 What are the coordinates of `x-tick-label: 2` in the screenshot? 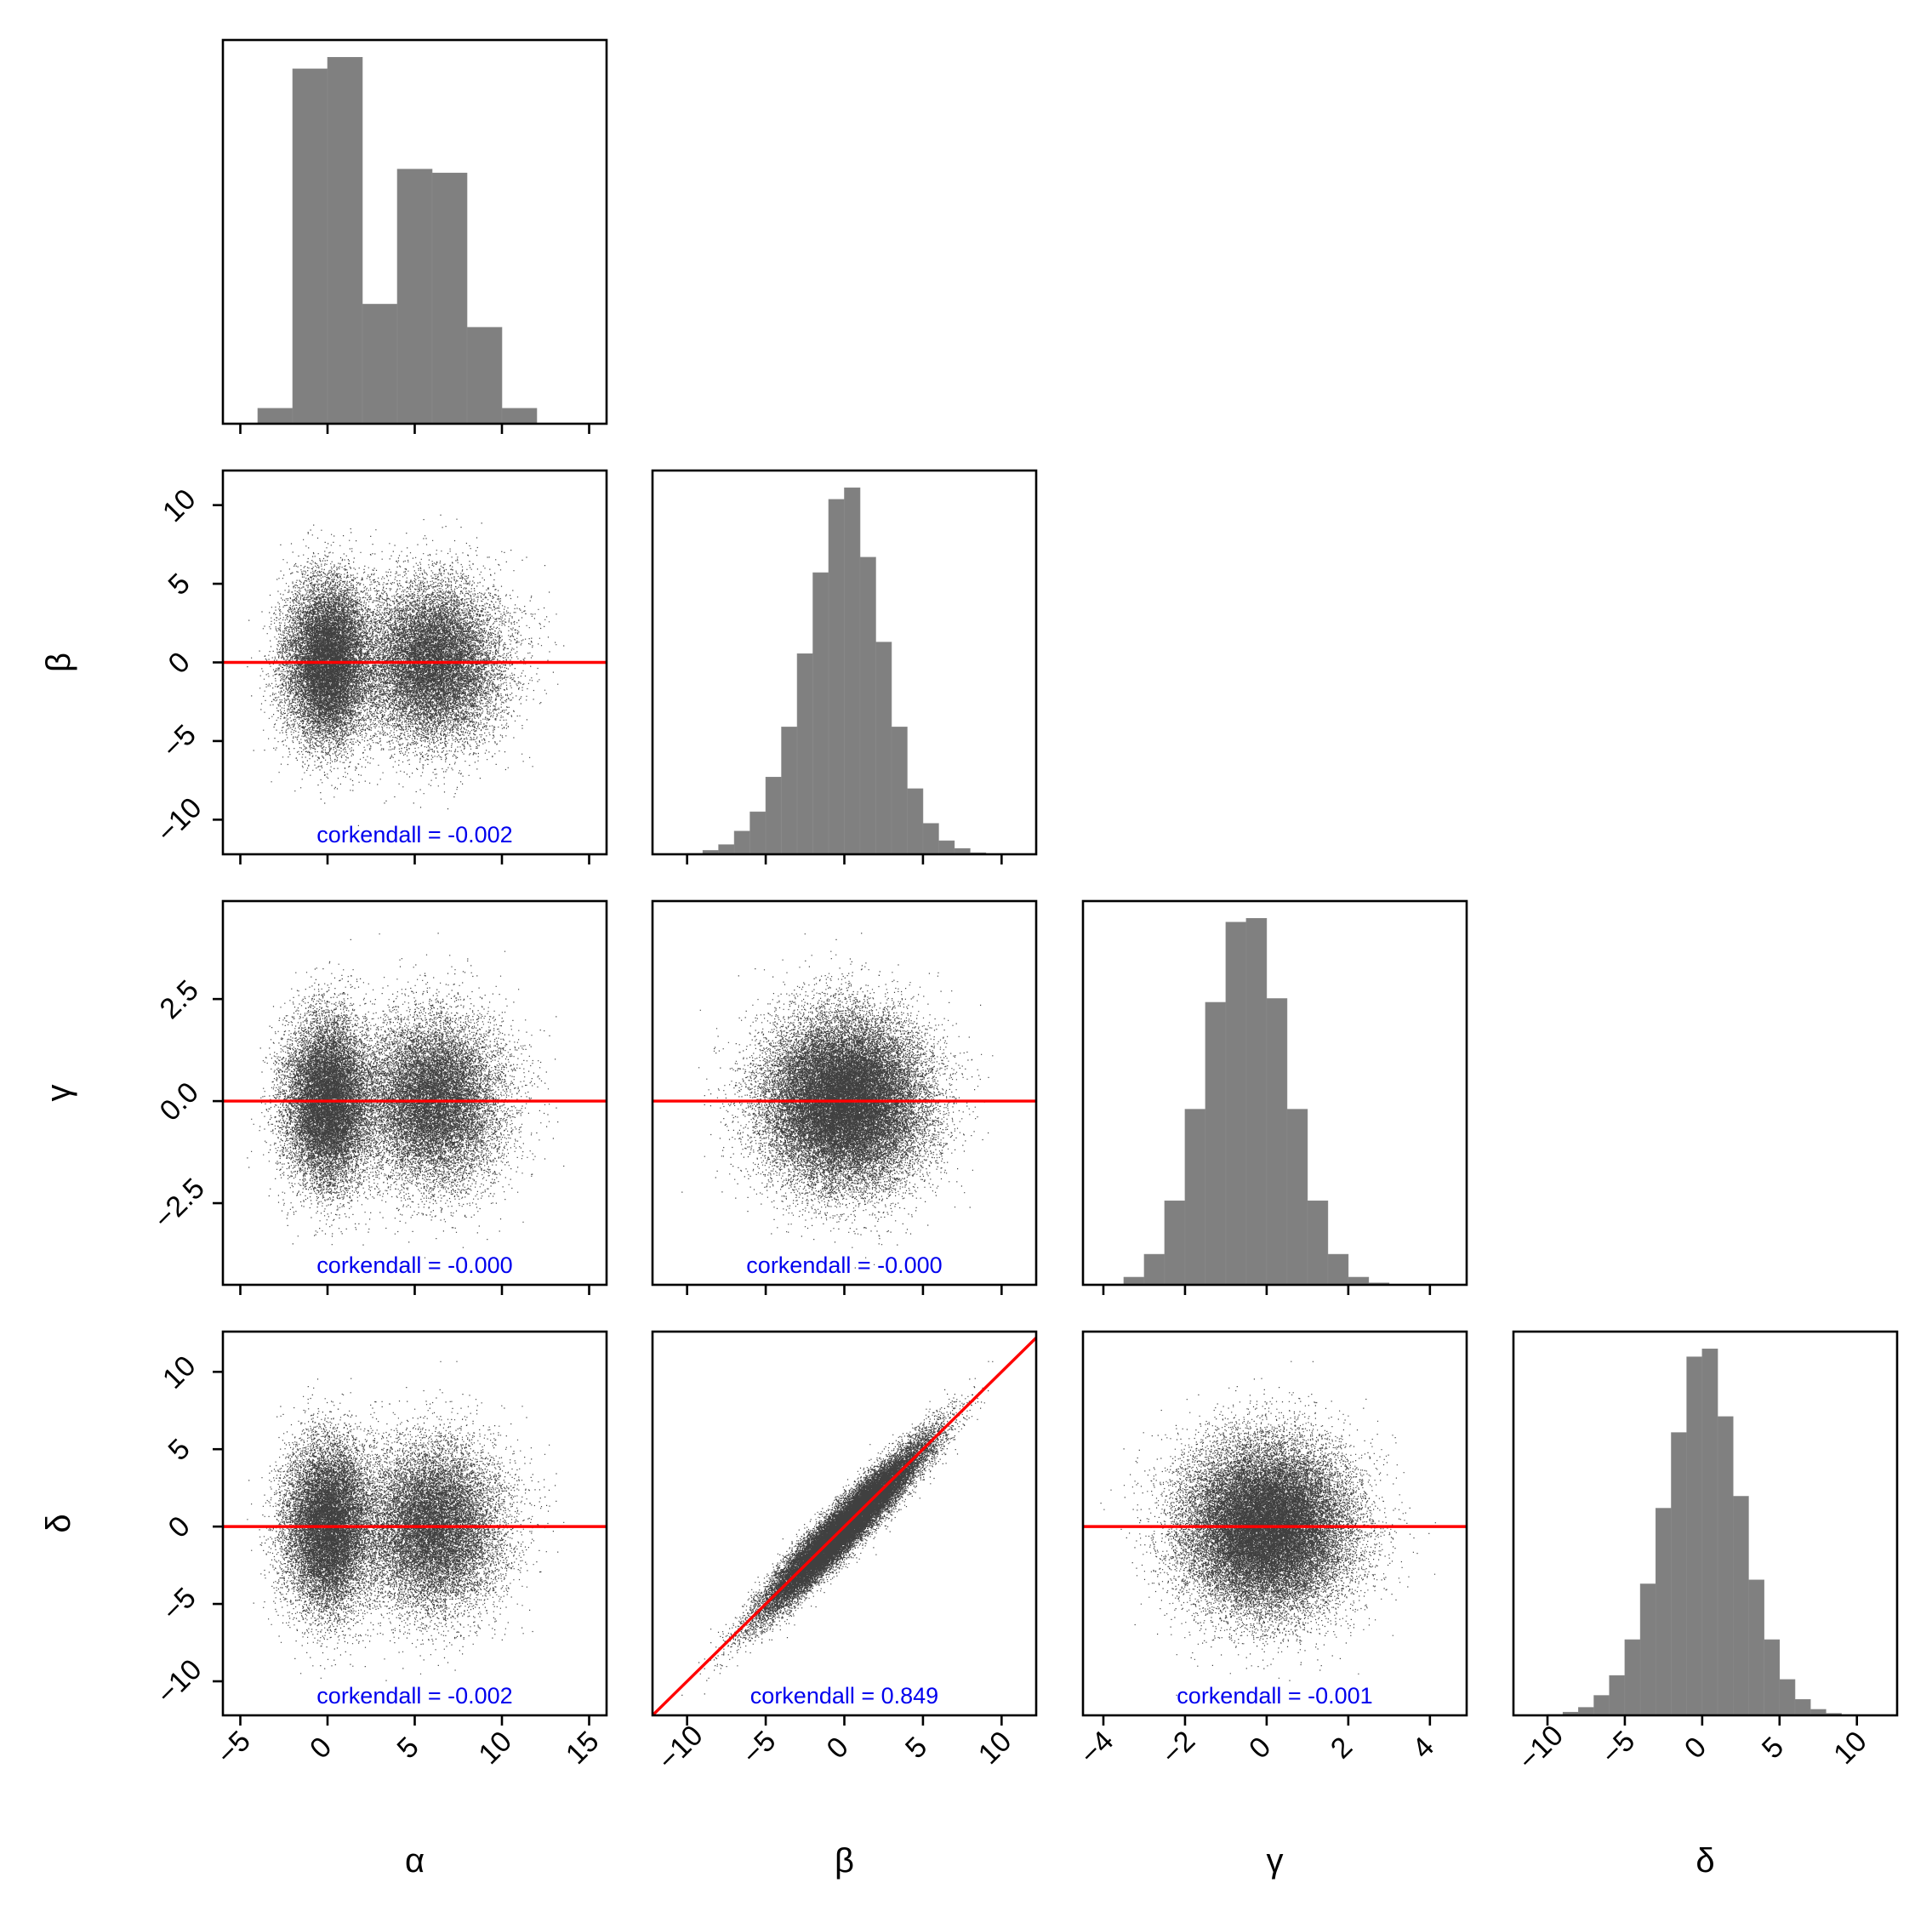 It's located at (1342, 1748).